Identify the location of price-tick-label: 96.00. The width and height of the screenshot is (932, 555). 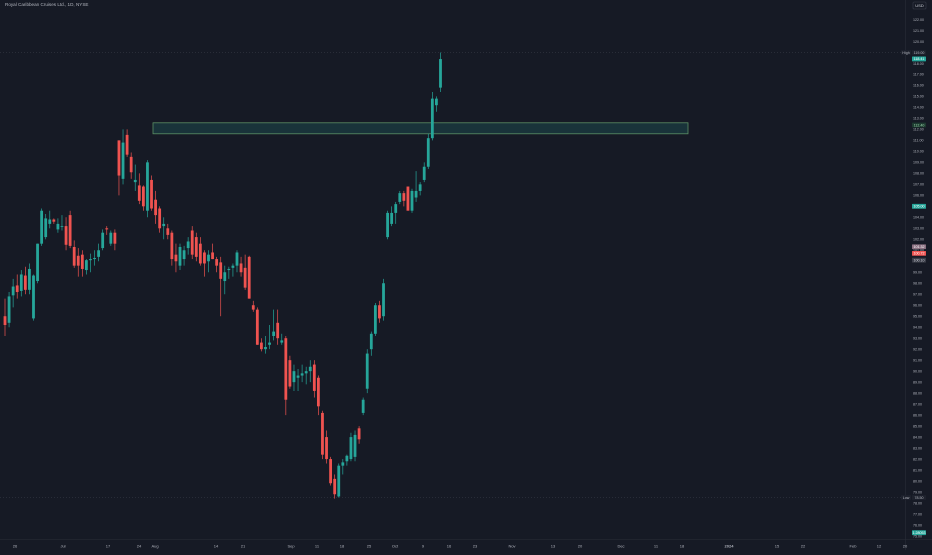
(917, 306).